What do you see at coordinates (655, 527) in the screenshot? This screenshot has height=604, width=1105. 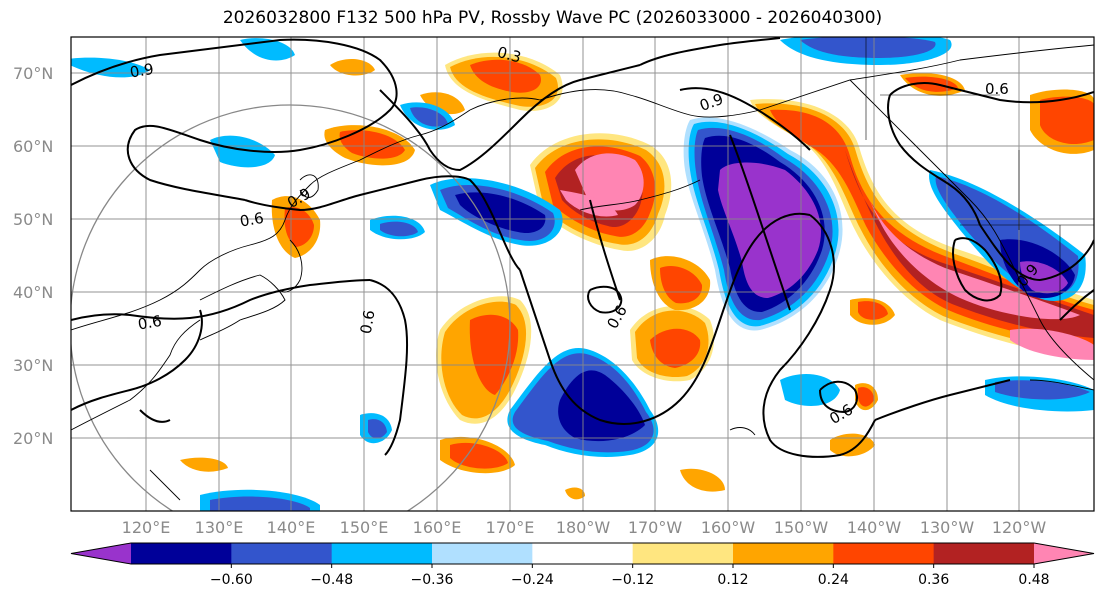 I see `lon-label: 170°W` at bounding box center [655, 527].